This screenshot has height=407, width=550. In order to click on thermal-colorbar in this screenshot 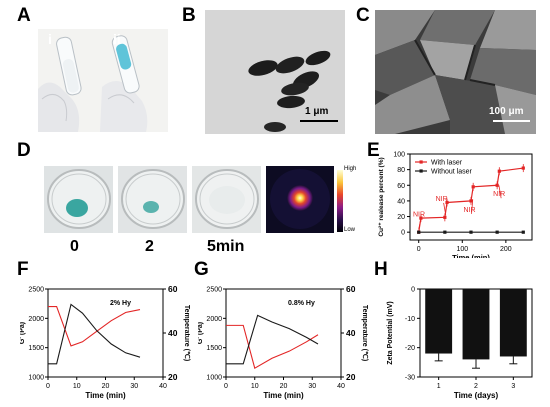, I will do `click(340, 201)`.